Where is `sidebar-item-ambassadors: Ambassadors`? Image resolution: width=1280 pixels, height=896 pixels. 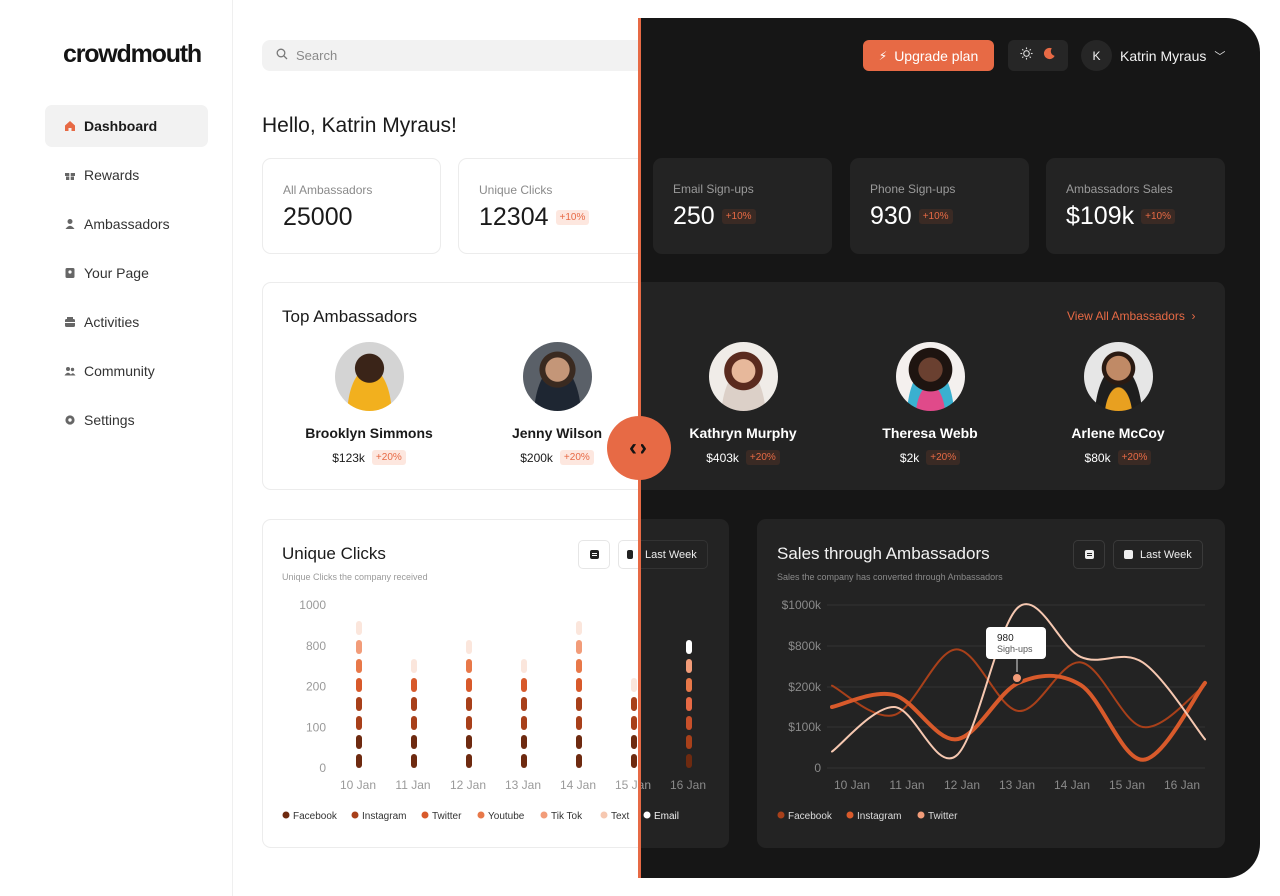
sidebar-item-ambassadors: Ambassadors is located at coordinates (126, 224).